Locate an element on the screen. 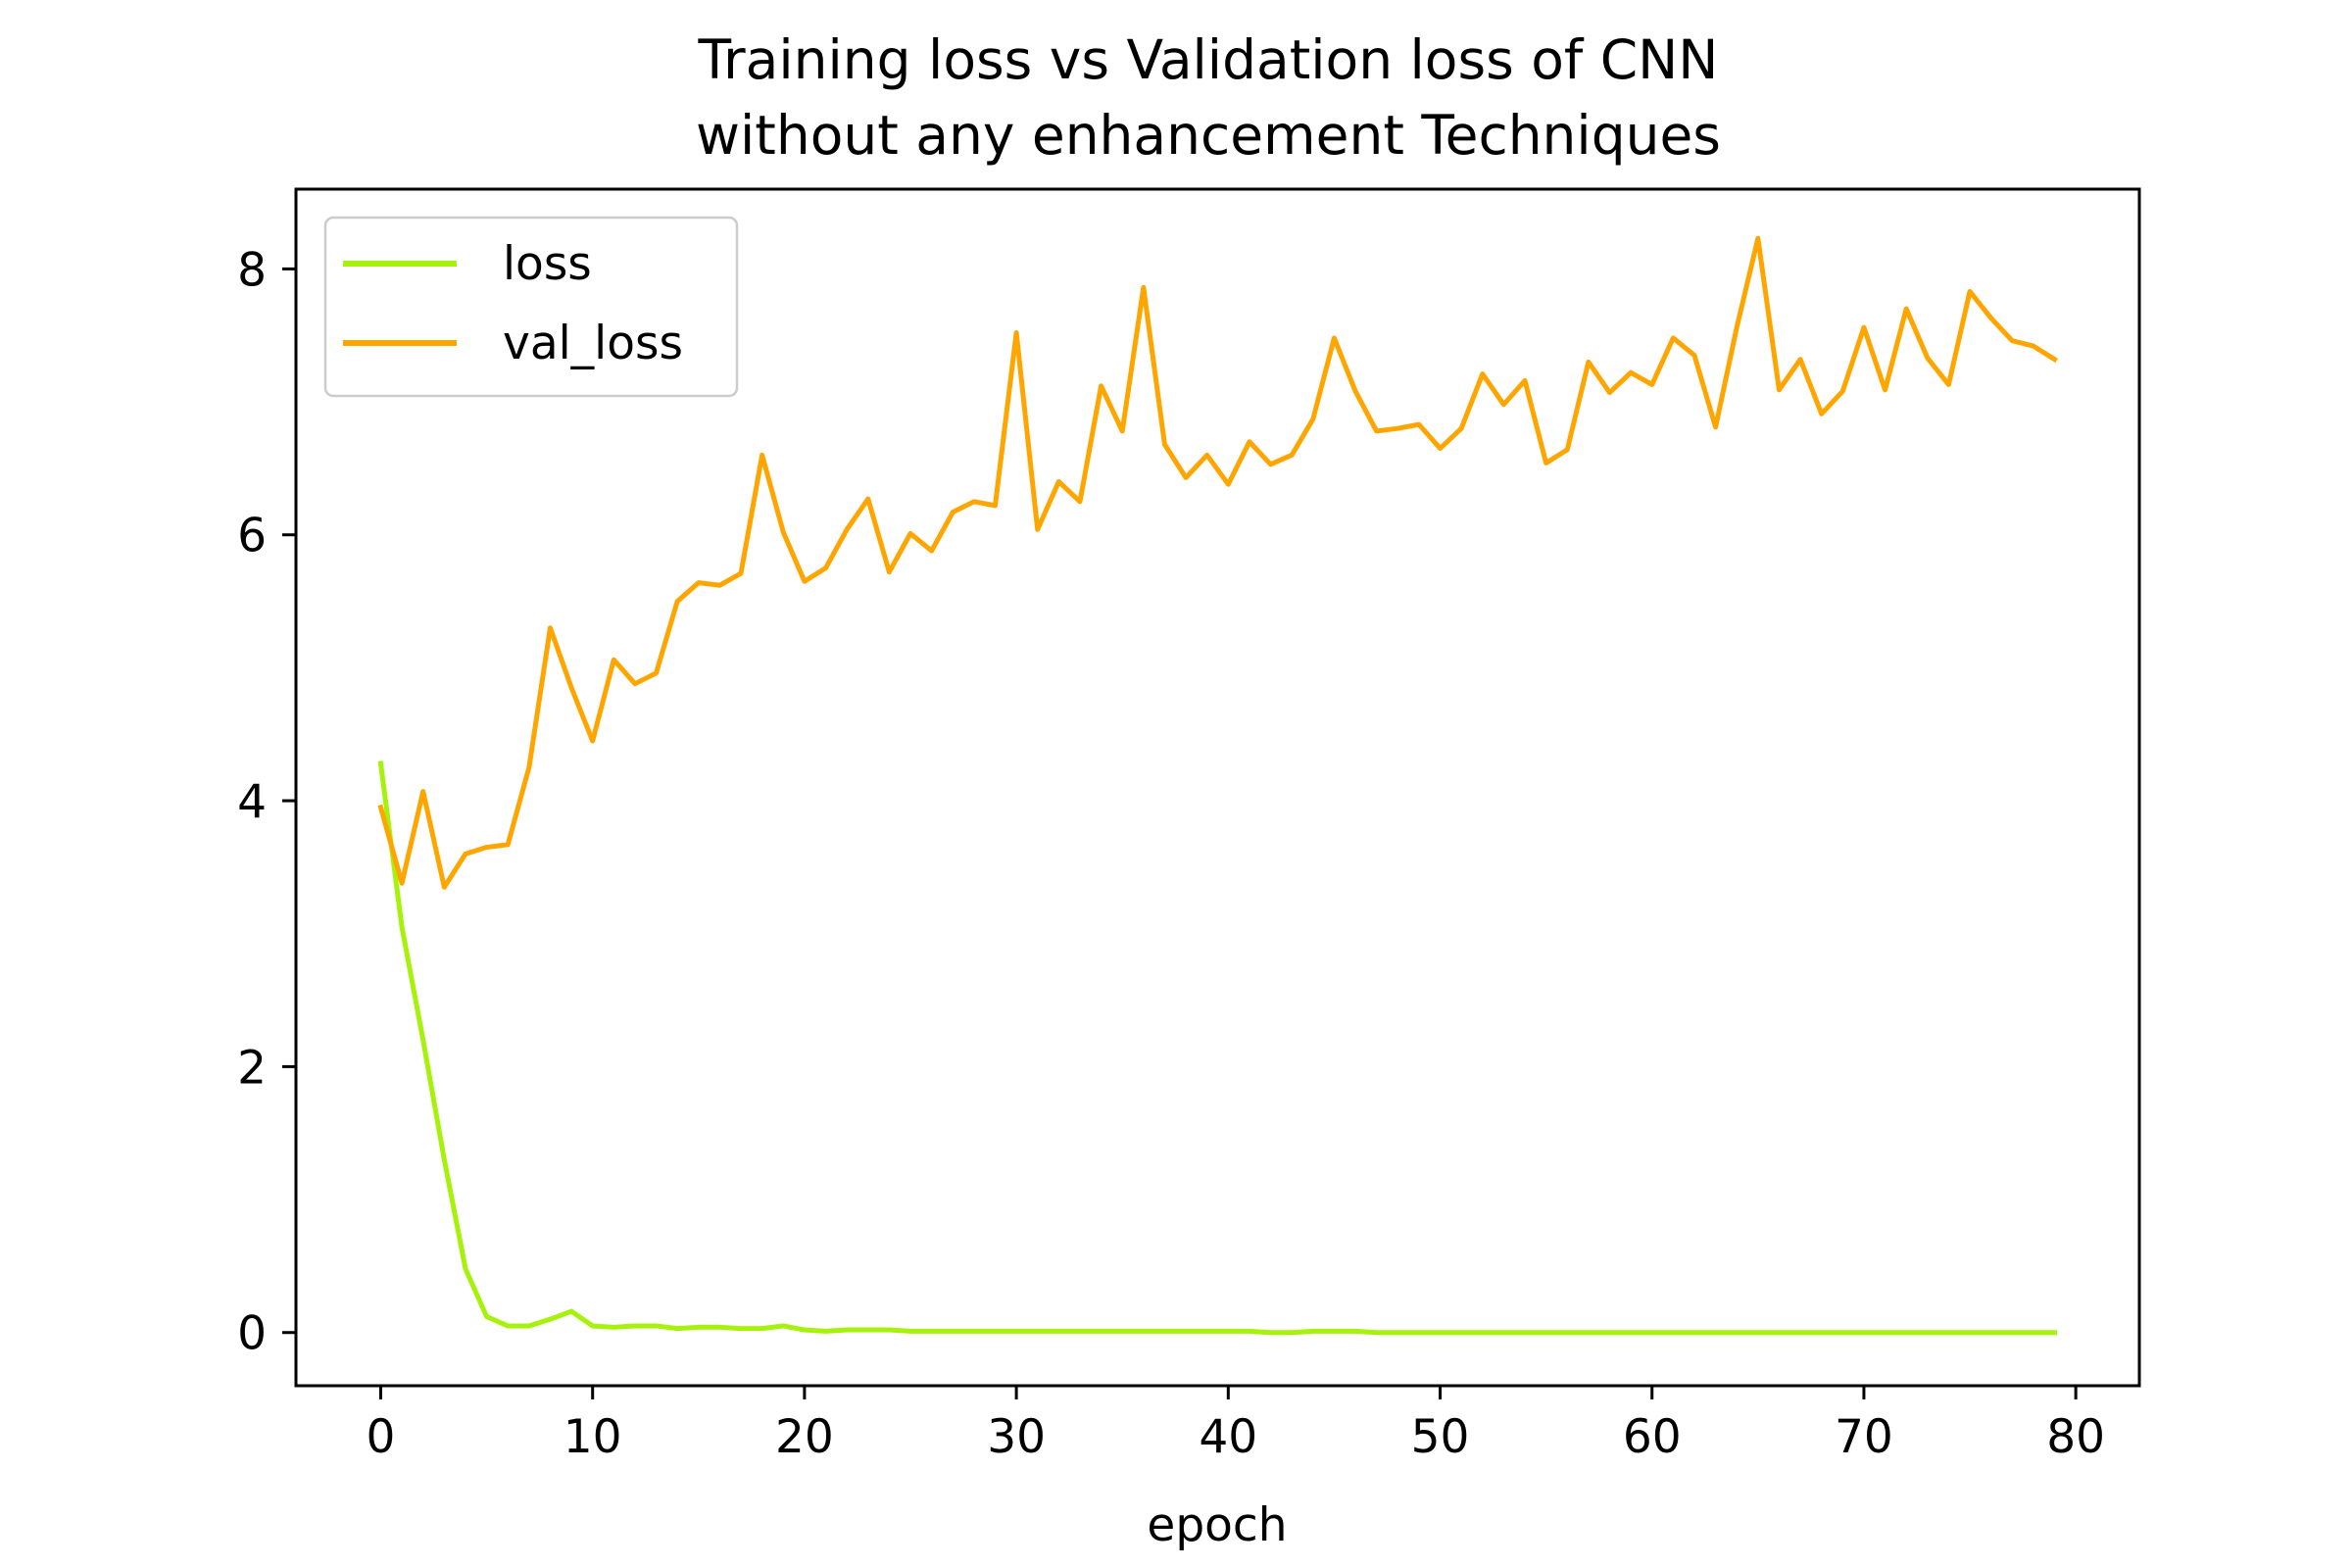  x-tick-label: 60 is located at coordinates (1652, 1437).